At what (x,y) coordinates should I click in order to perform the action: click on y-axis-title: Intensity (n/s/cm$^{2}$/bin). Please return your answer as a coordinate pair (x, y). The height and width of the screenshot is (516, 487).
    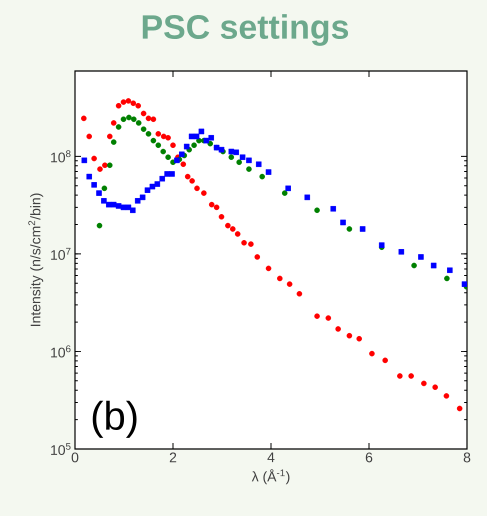
    Looking at the image, I should click on (36, 260).